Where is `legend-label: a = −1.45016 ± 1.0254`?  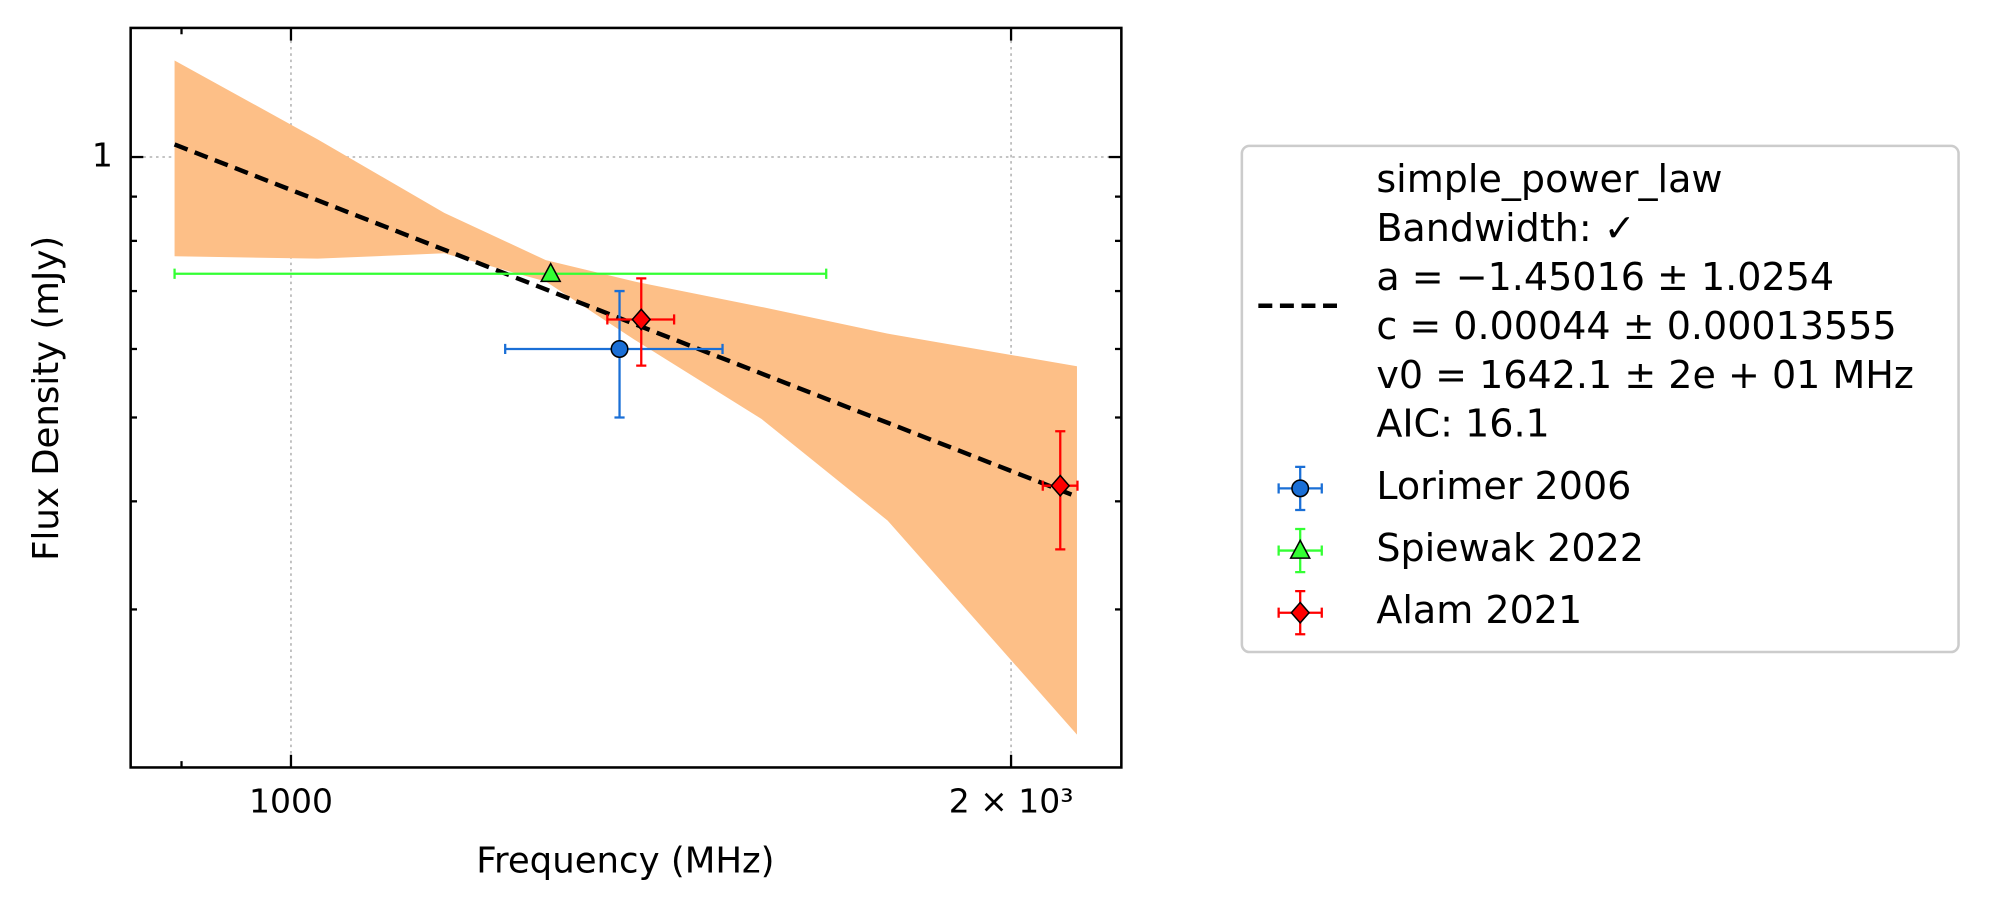 legend-label: a = −1.45016 ± 1.0254 is located at coordinates (1605, 277).